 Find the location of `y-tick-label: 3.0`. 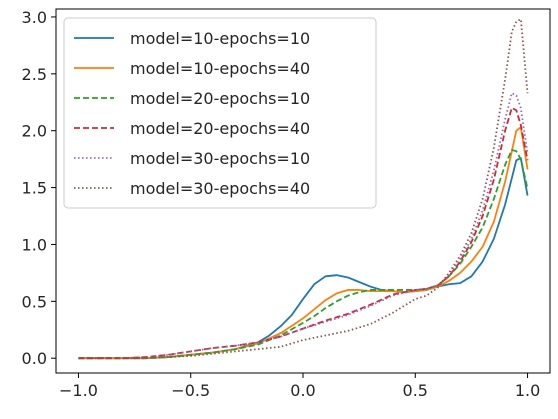

y-tick-label: 3.0 is located at coordinates (34, 17).